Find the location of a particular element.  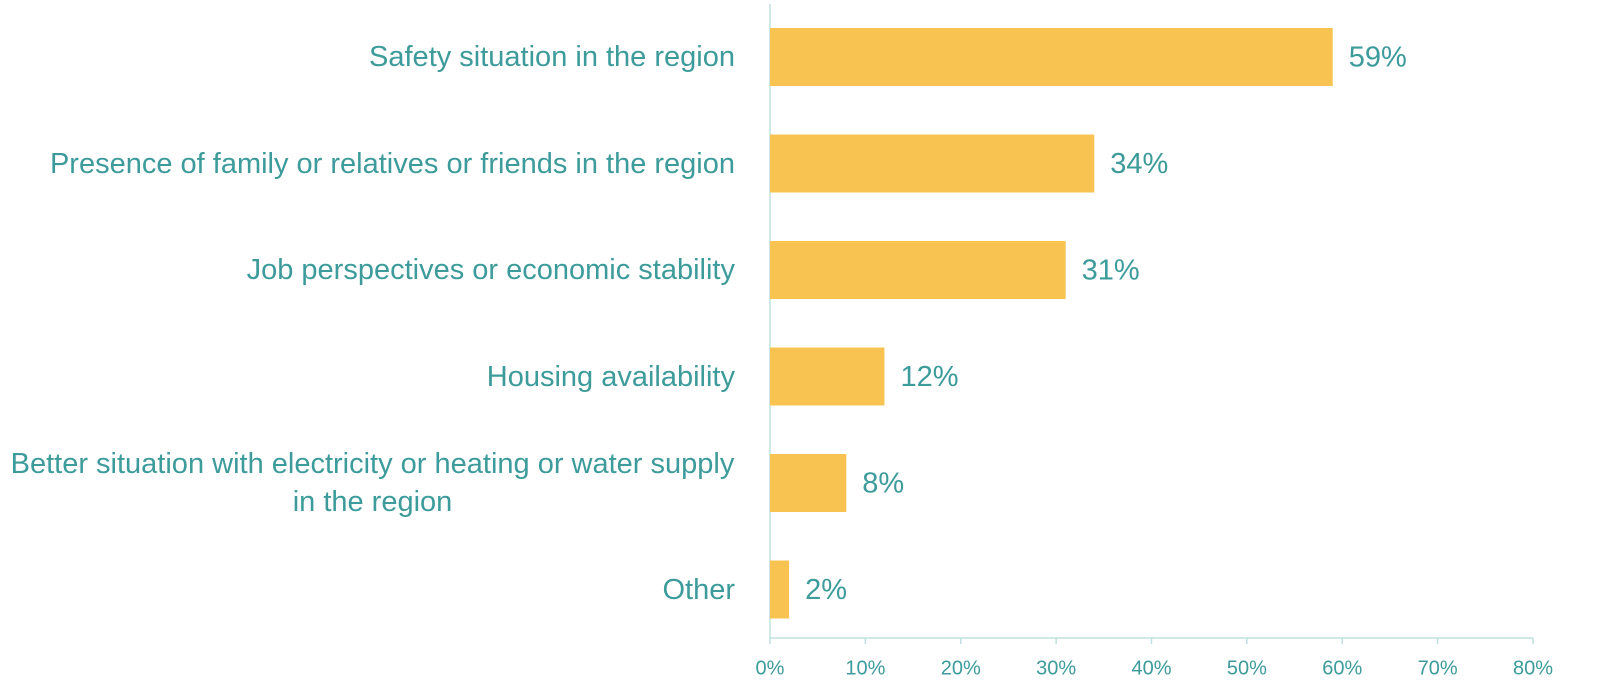

x-tick-label: 20% is located at coordinates (961, 668).